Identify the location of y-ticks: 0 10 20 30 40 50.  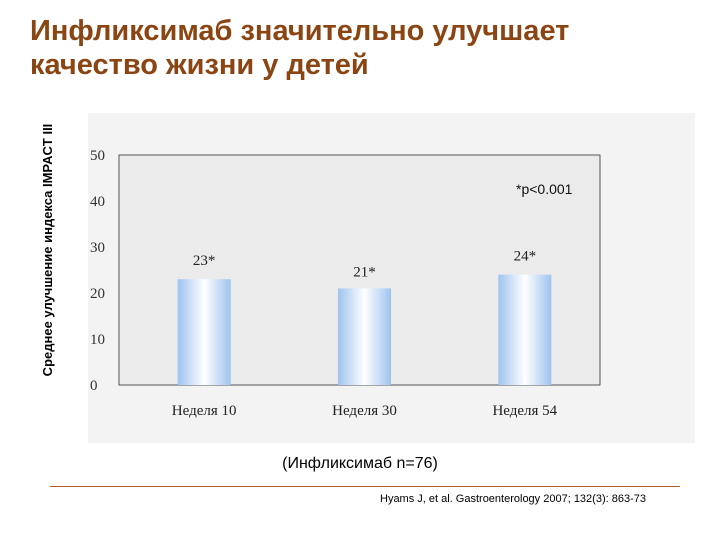
(97, 271).